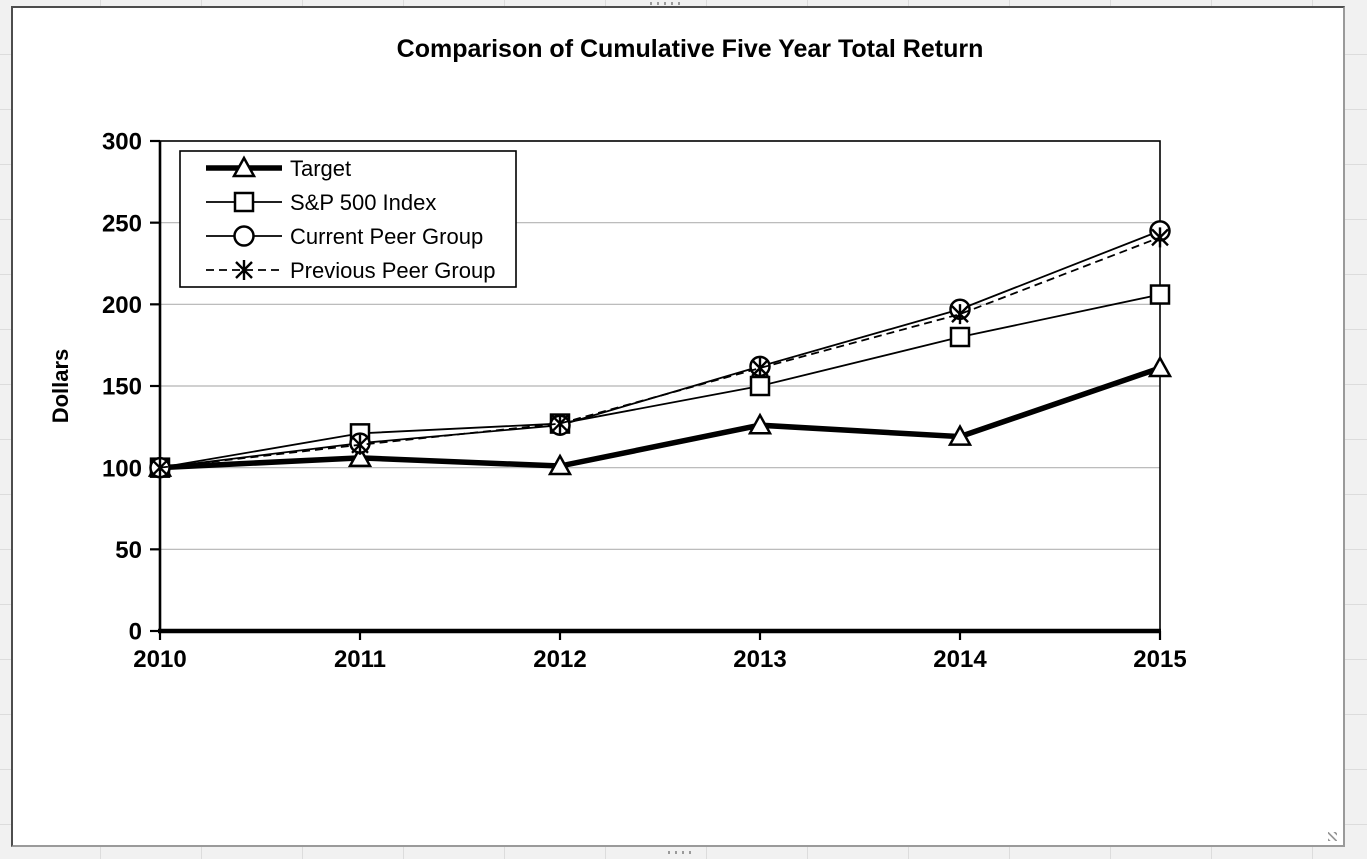  Describe the element at coordinates (135, 632) in the screenshot. I see `y-tick-label: 0` at that location.